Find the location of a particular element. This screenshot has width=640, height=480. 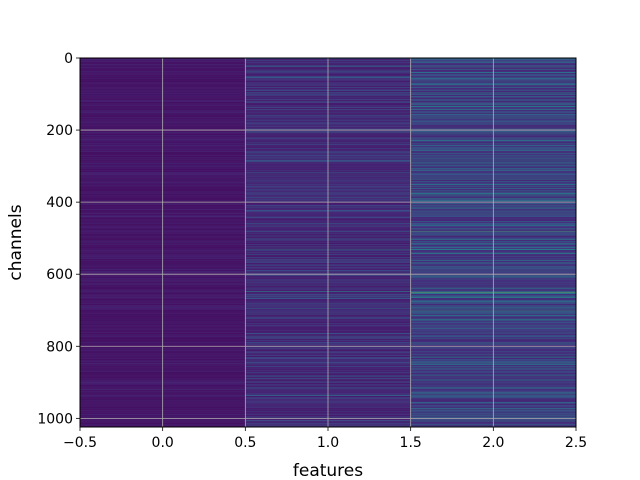

x-tick-label: 2.5 is located at coordinates (576, 443).